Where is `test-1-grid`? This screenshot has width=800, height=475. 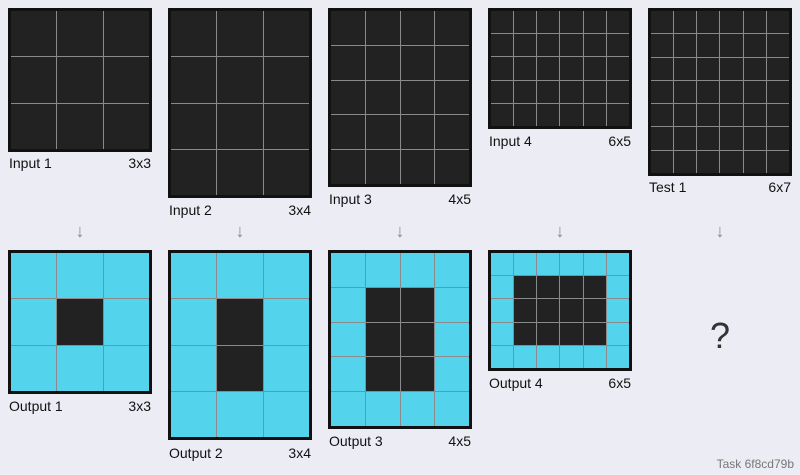
test-1-grid is located at coordinates (720, 92).